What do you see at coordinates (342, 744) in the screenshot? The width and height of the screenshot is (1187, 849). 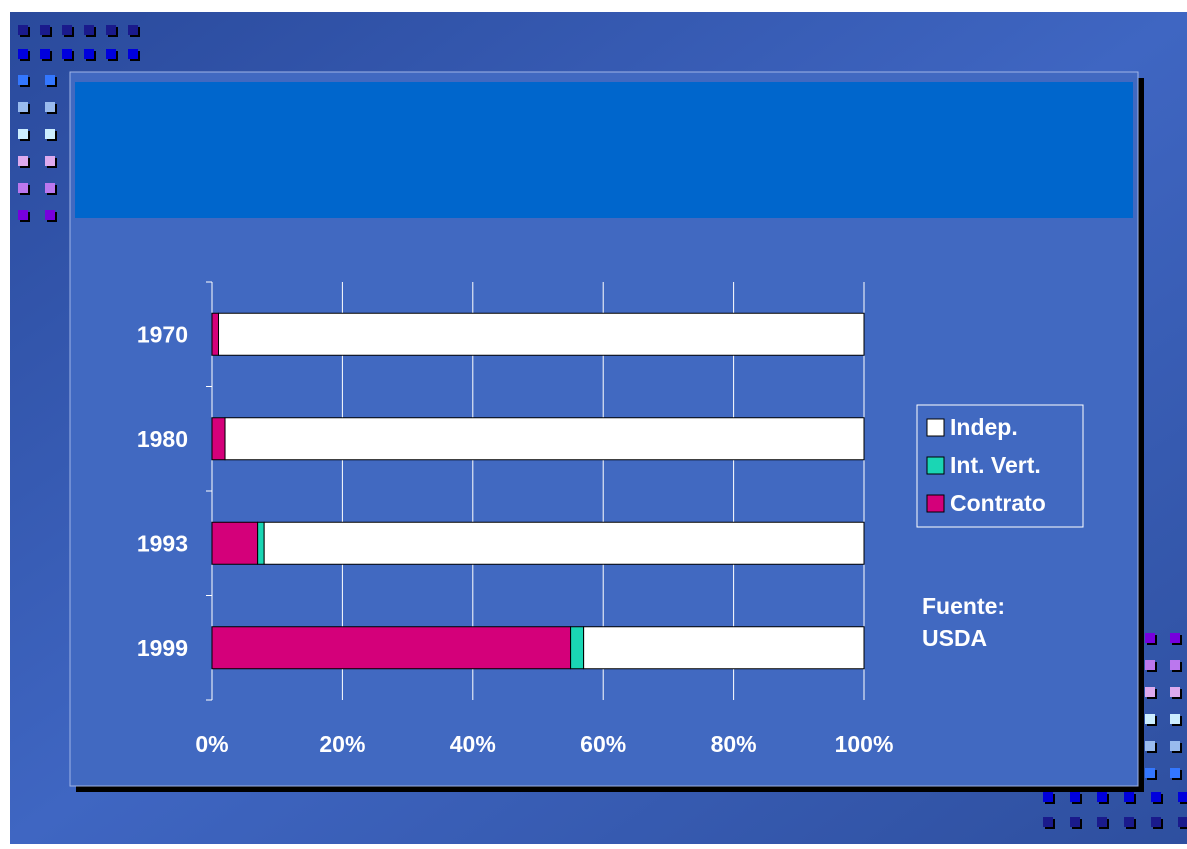 I see `x-tick-label: 20%` at bounding box center [342, 744].